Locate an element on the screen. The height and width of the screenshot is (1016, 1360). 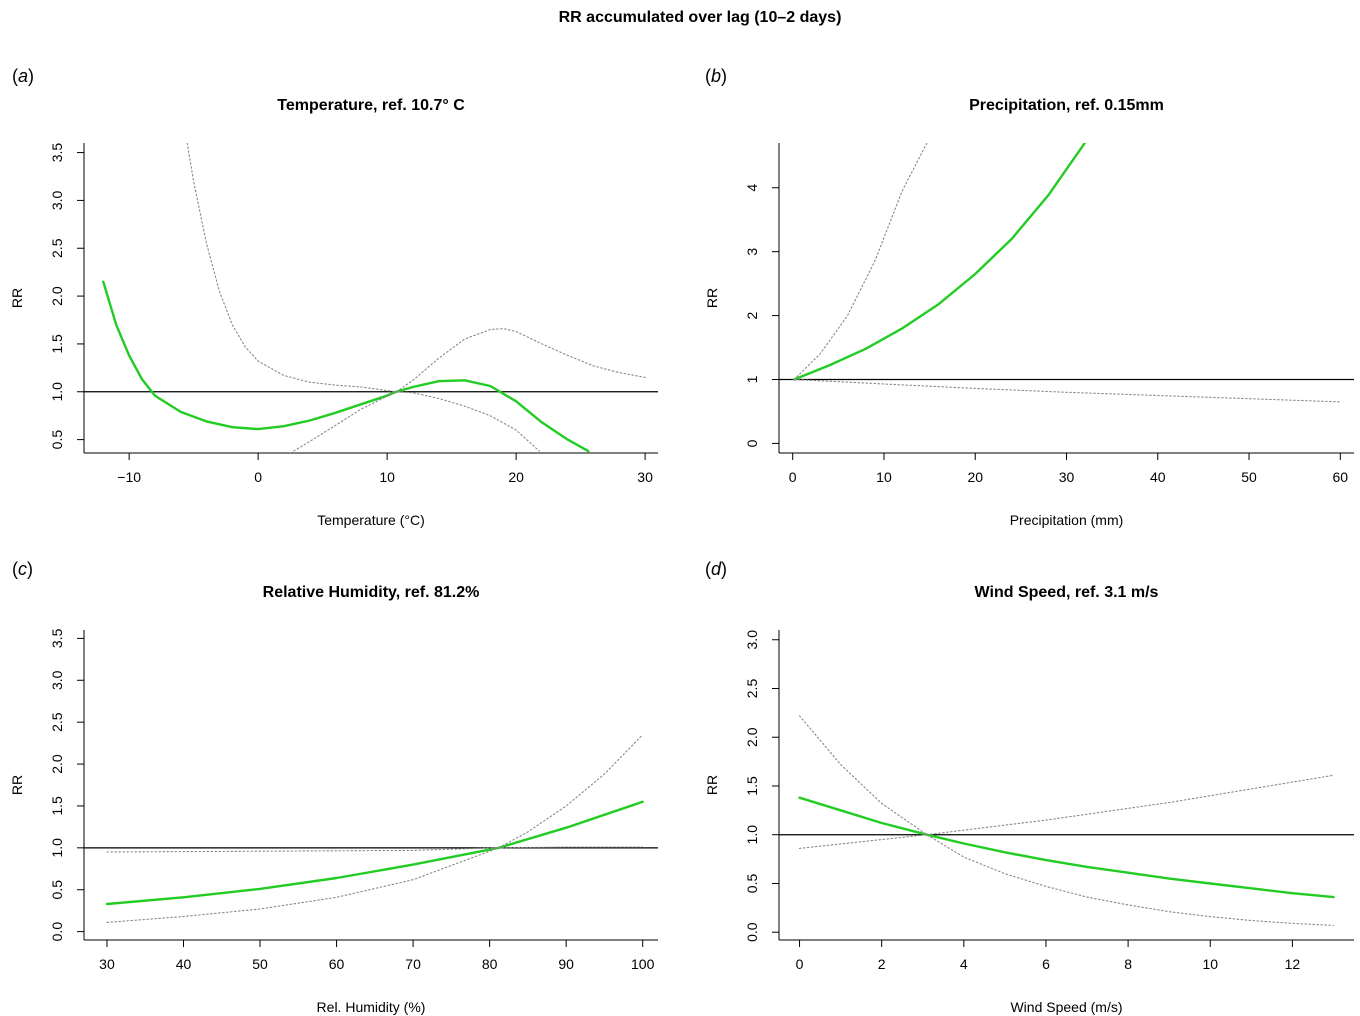
y-tick-label: 4 is located at coordinates (752, 188).